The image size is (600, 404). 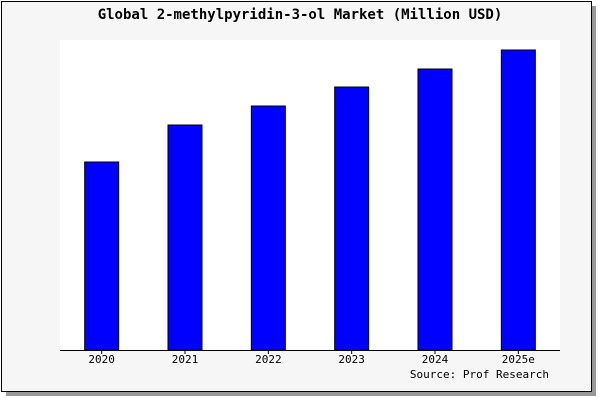 I want to click on x-tick-label: 2023, so click(x=351, y=359).